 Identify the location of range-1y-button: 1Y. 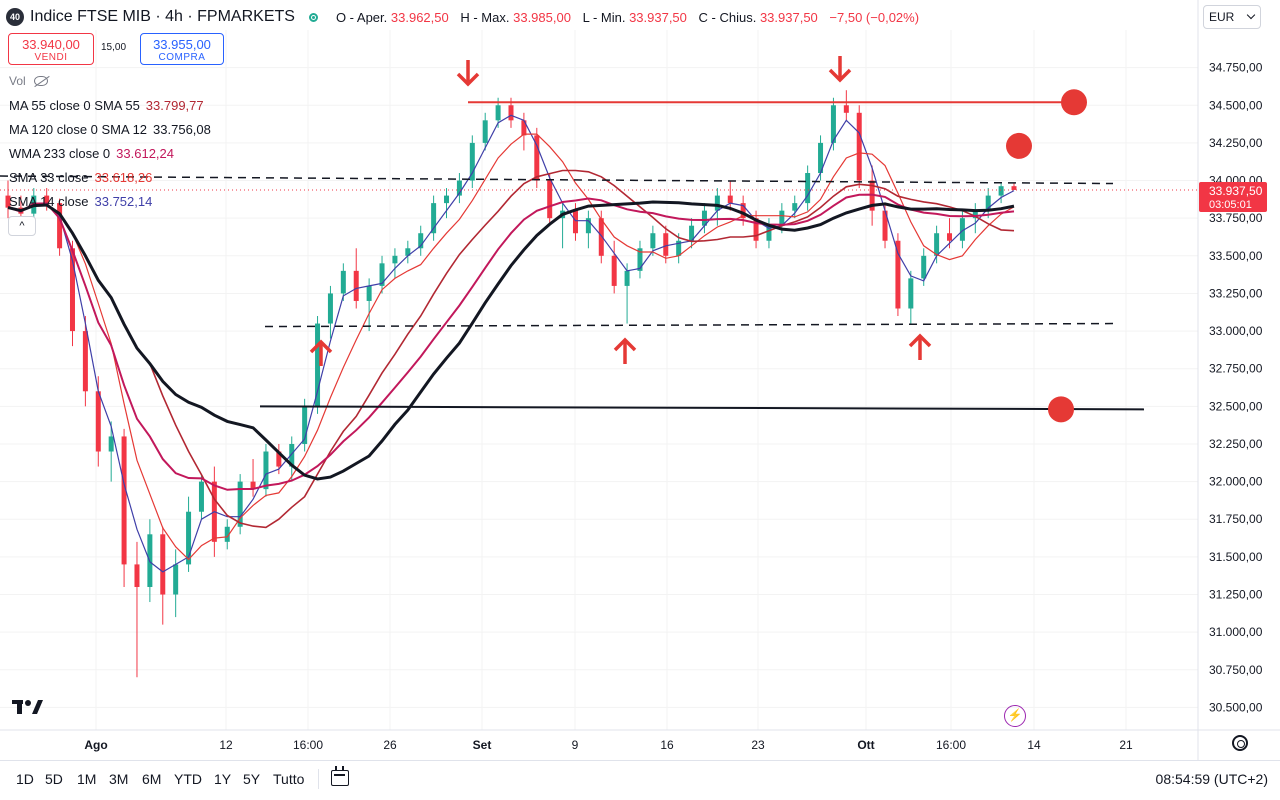
(223, 779).